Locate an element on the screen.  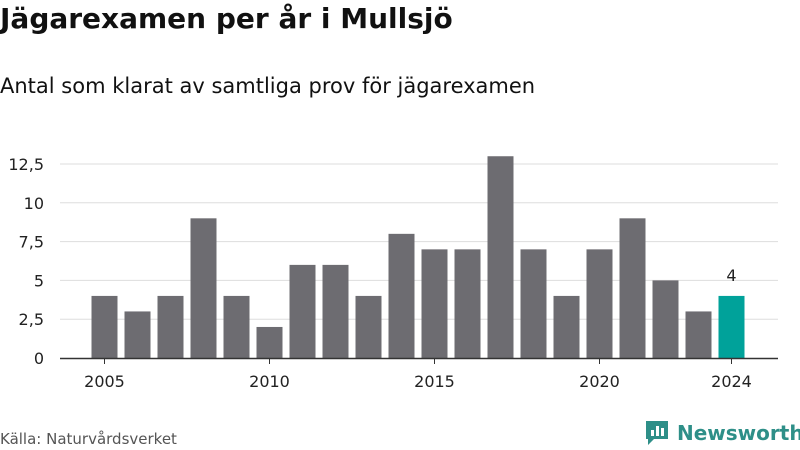
newsworthy-icon is located at coordinates (657, 433).